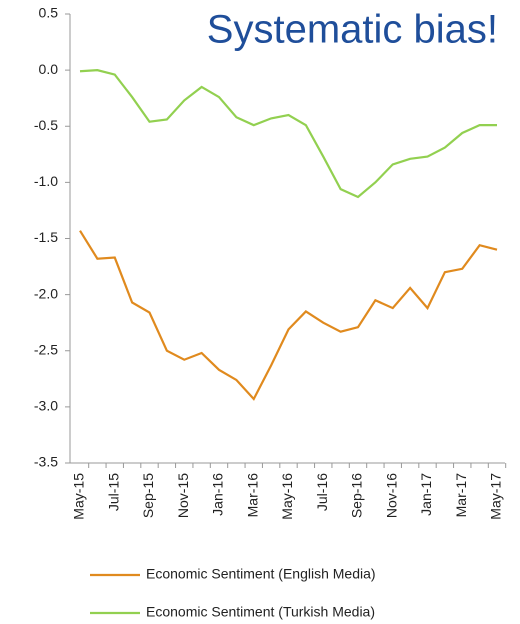 This screenshot has width=520, height=624. What do you see at coordinates (46, 349) in the screenshot?
I see `y-tick-label: -2.5` at bounding box center [46, 349].